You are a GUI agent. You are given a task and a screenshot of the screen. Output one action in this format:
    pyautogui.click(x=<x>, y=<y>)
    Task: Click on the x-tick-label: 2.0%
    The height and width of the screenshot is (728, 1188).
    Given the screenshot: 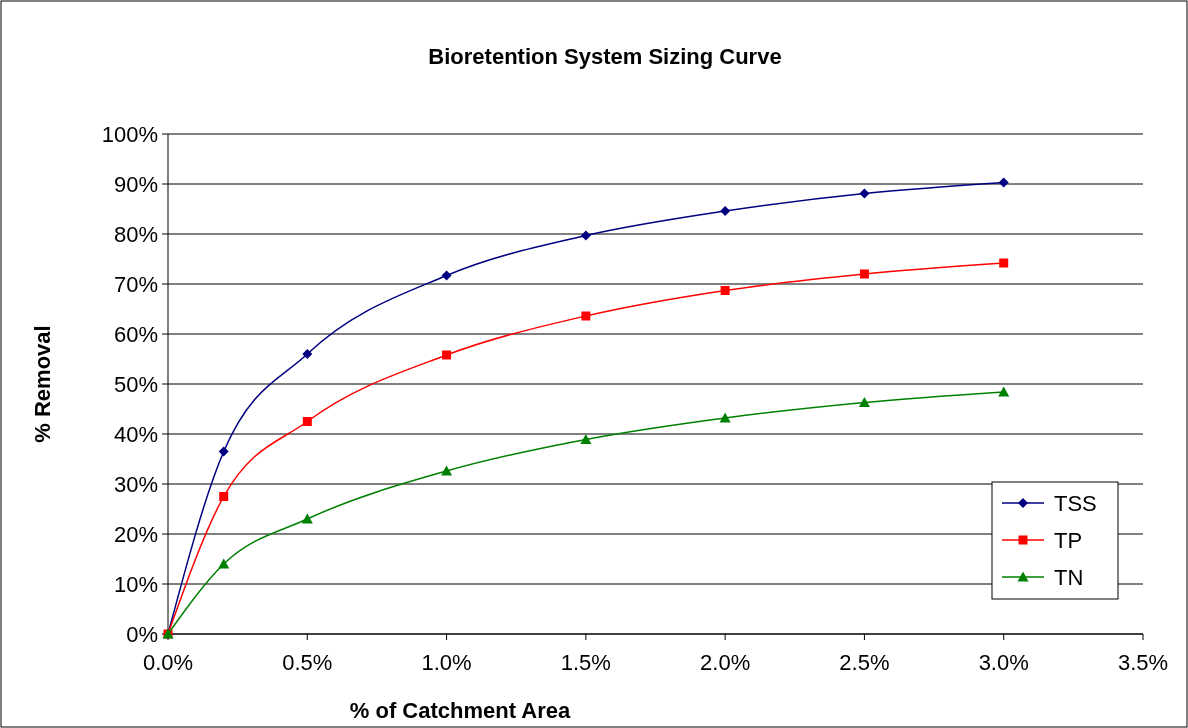 What is the action you would take?
    pyautogui.click(x=725, y=662)
    